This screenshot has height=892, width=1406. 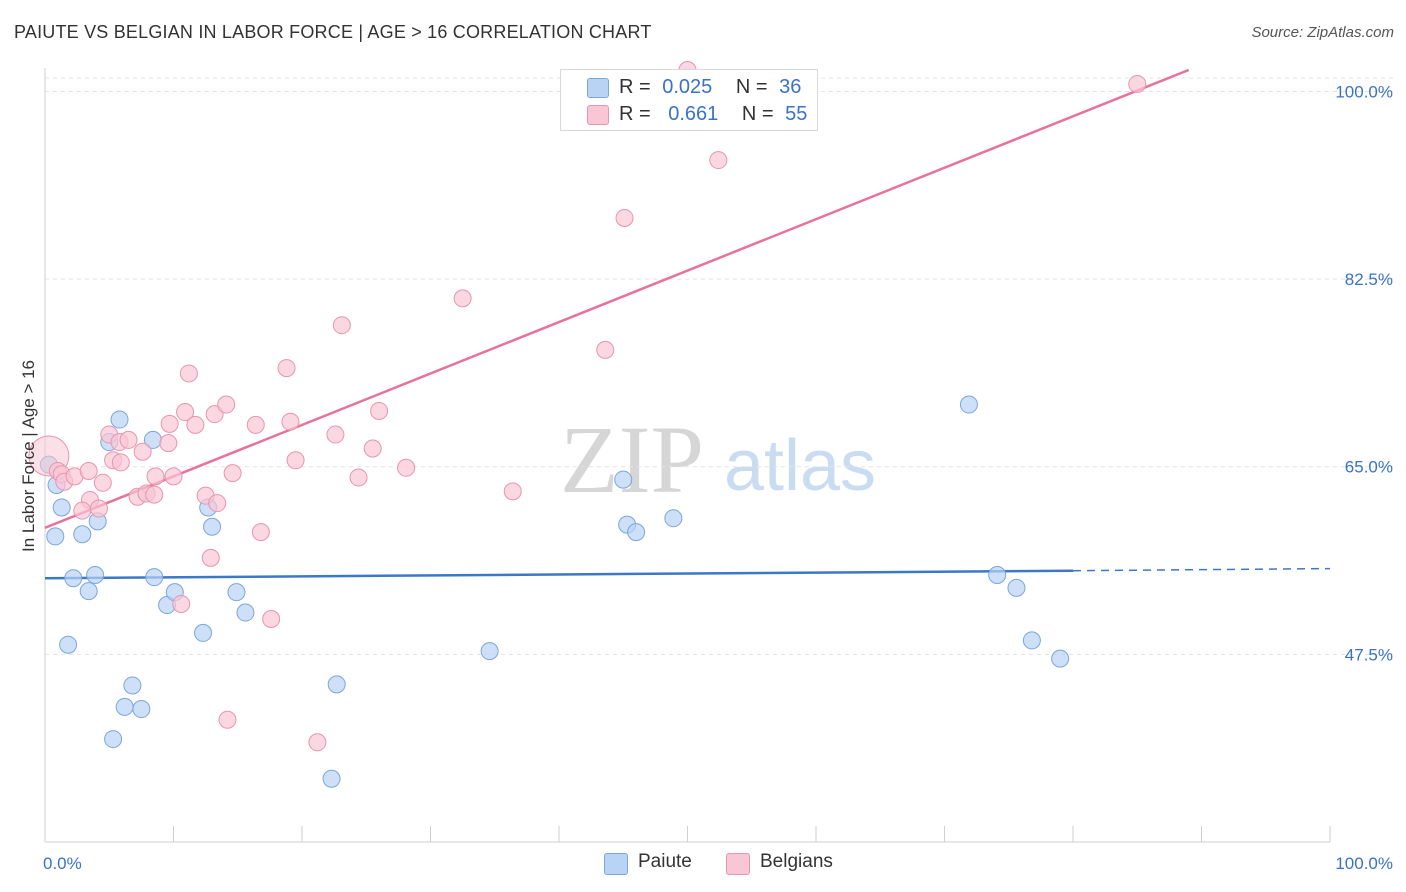 What do you see at coordinates (1369, 279) in the screenshot?
I see `y-tick-label: 82.5%` at bounding box center [1369, 279].